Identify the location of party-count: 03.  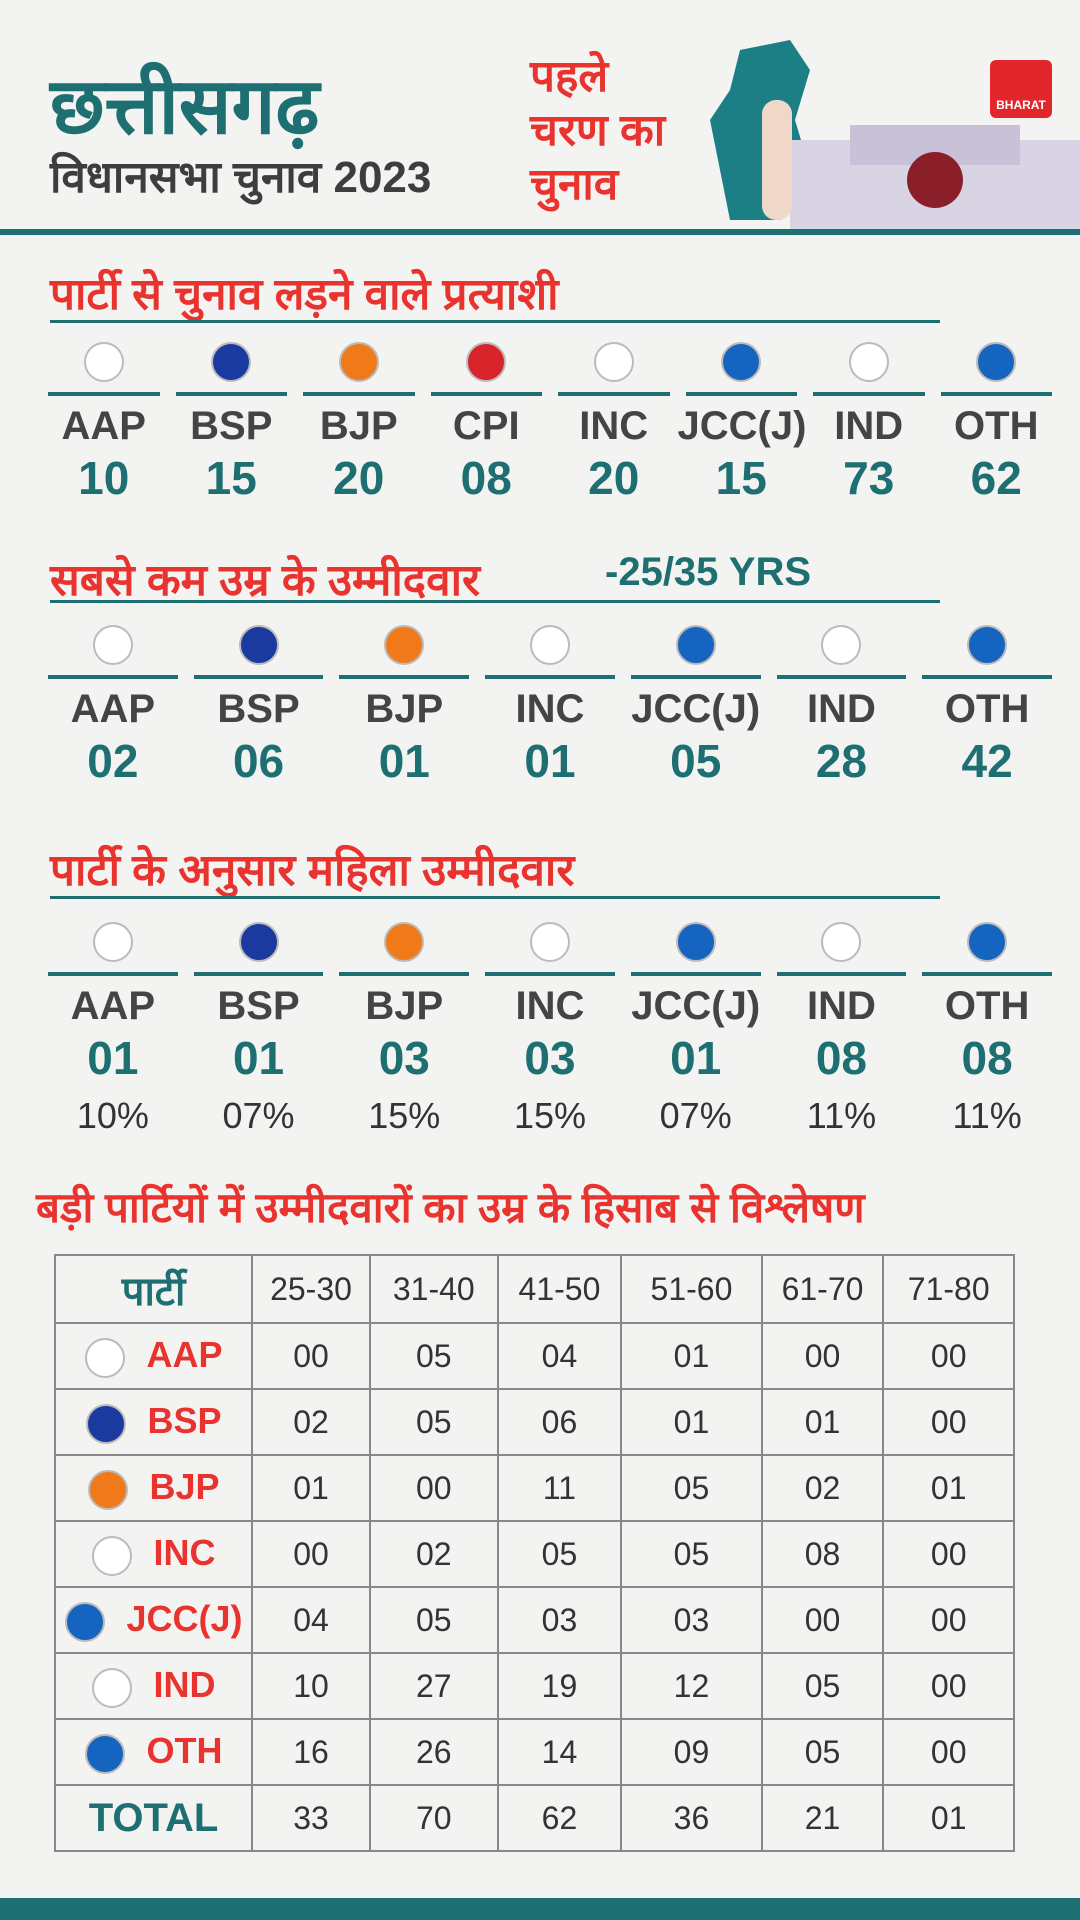
(550, 1058).